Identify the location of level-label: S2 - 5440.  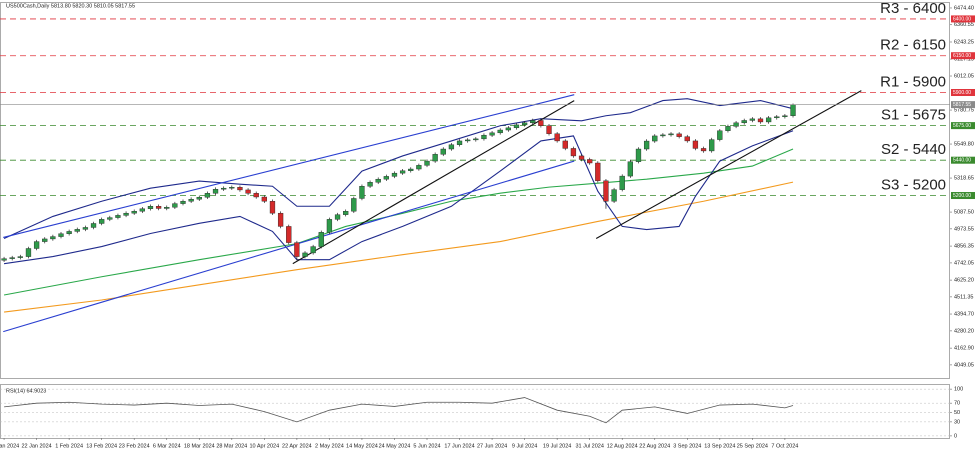
(913, 149).